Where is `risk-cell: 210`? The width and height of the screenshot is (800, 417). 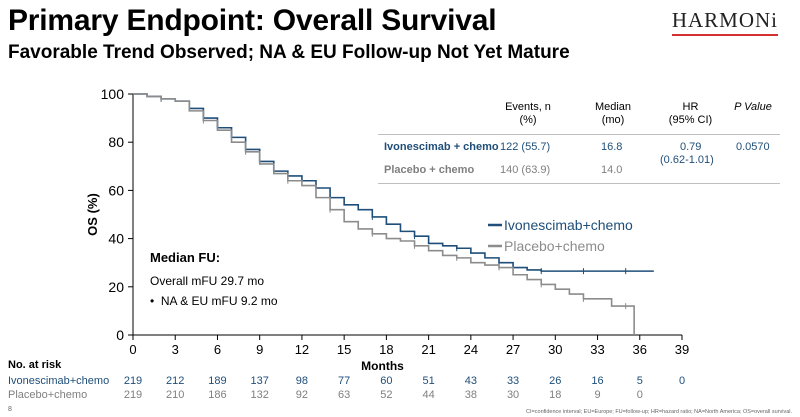
risk-cell: 210 is located at coordinates (175, 395).